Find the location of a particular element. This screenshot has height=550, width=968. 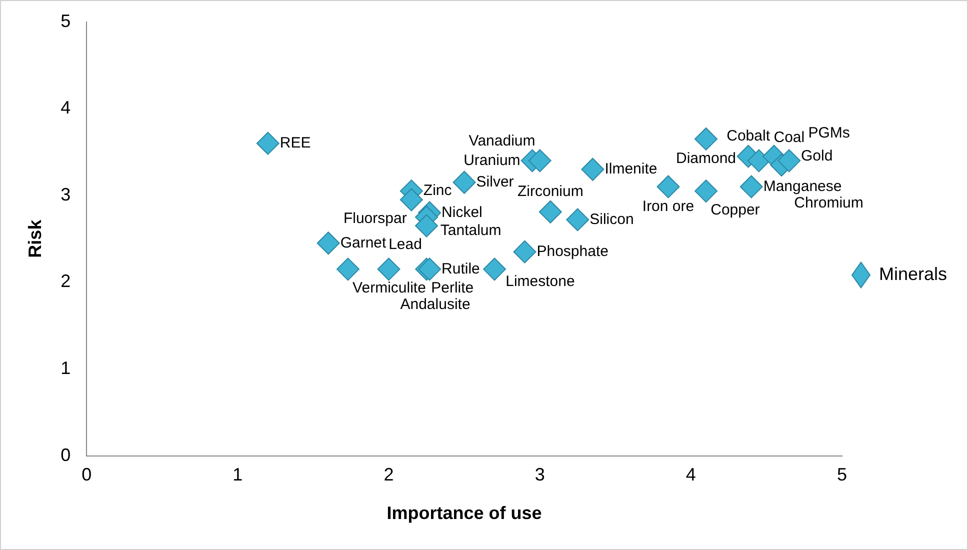

annotation: Coal is located at coordinates (789, 137).